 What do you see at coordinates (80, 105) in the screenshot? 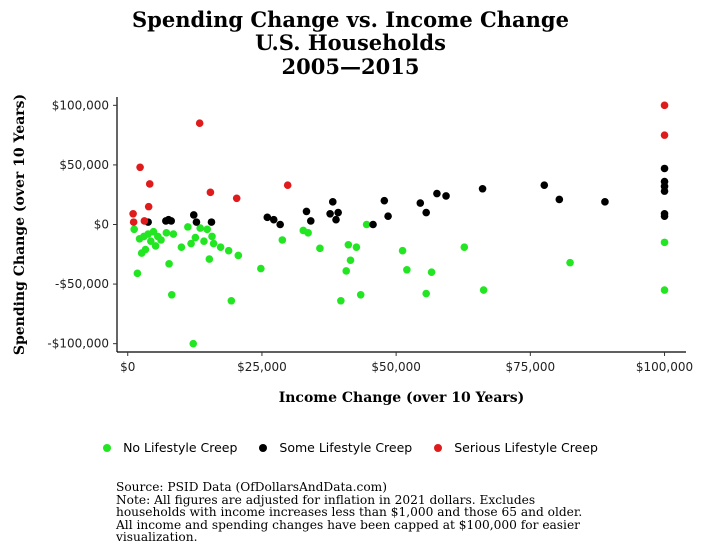
I see `y-tick-label: $100,000` at bounding box center [80, 105].